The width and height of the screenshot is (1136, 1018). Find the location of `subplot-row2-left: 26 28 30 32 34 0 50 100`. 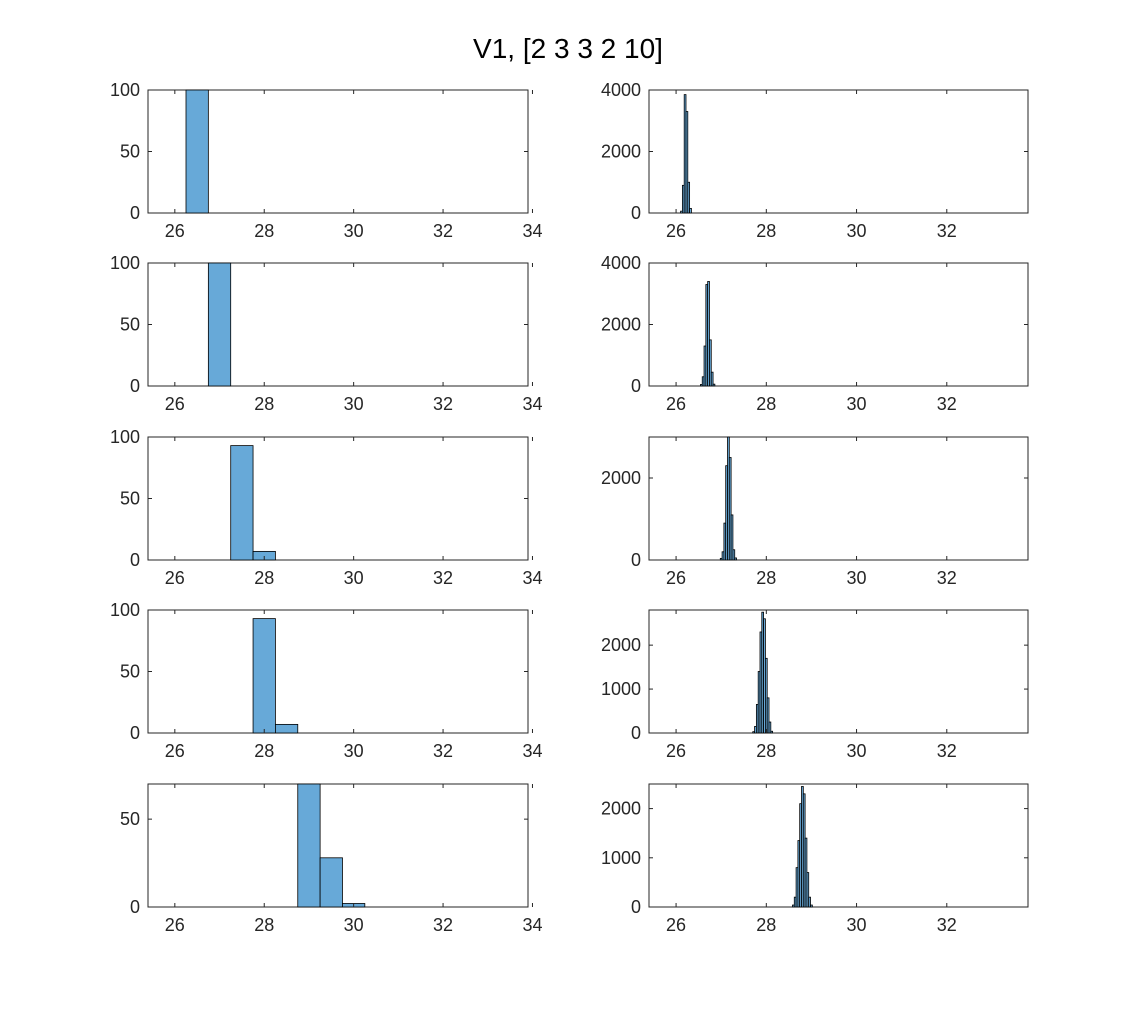

subplot-row2-left: 26 28 30 32 34 0 50 100 is located at coordinates (326, 333).